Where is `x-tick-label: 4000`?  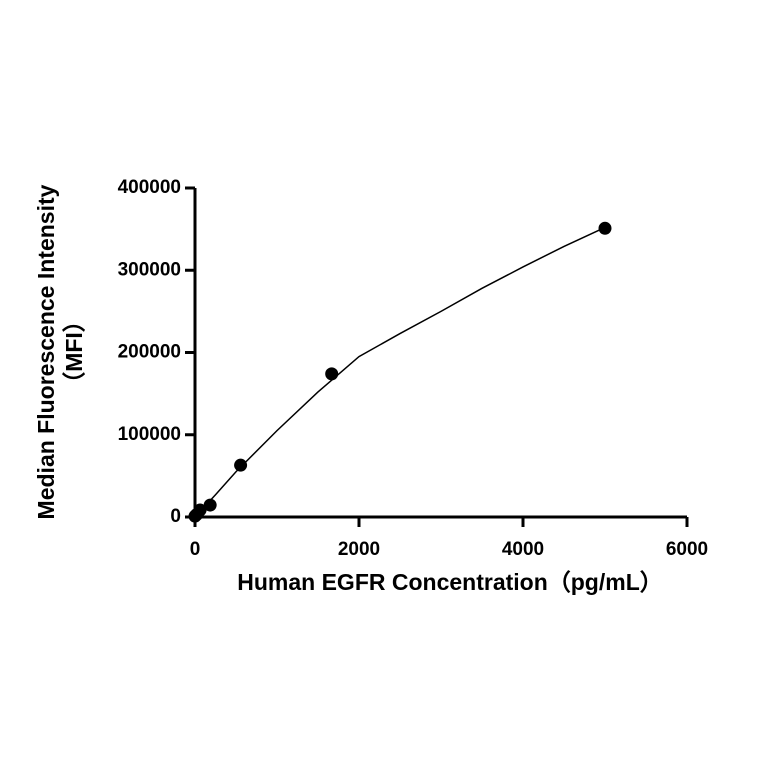
x-tick-label: 4000 is located at coordinates (523, 549).